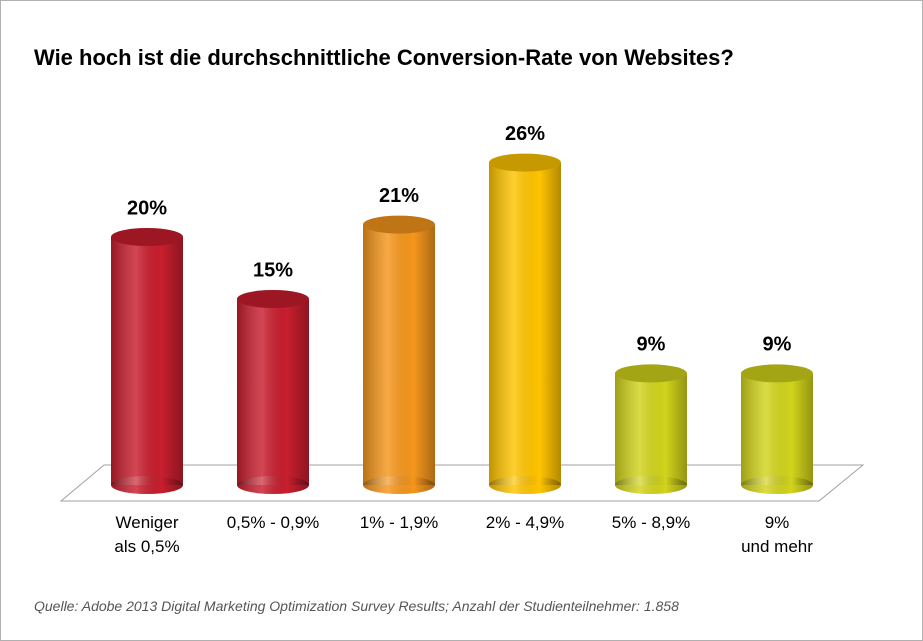 The width and height of the screenshot is (923, 641). I want to click on x-tick-label: 1% - 1,9%, so click(399, 522).